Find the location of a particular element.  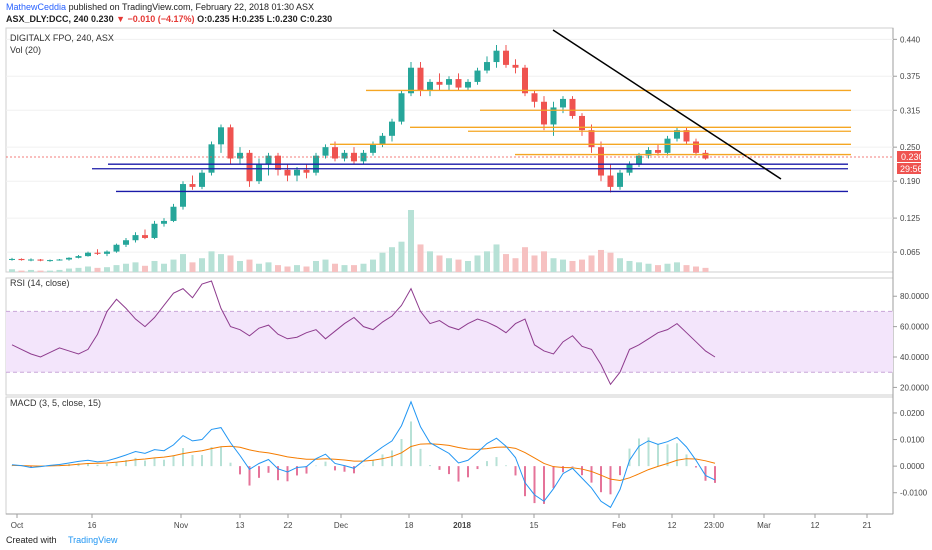

created-with-label: Created with is located at coordinates (31, 540).